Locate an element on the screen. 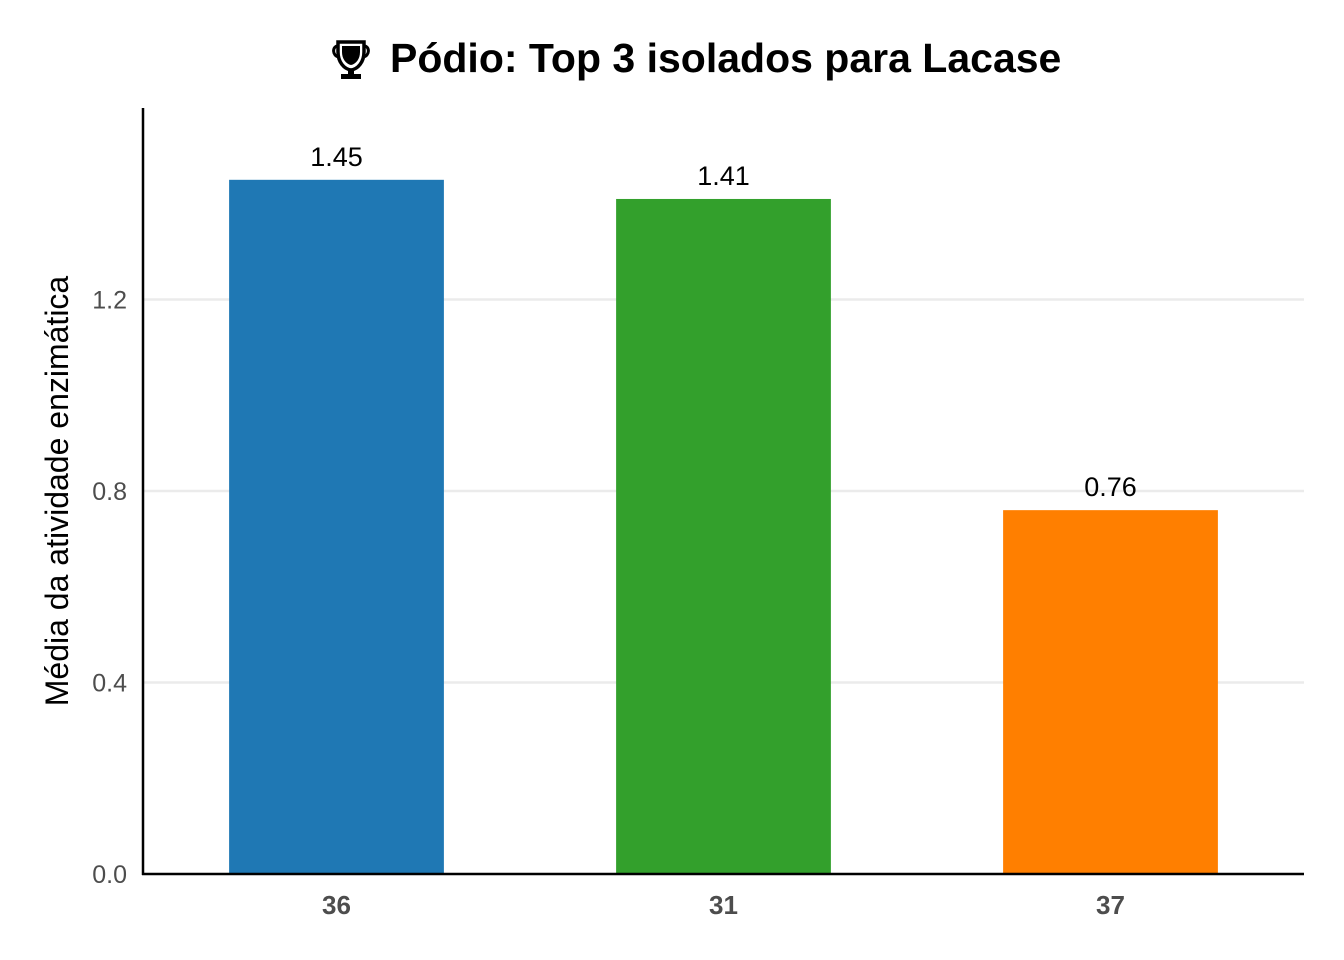 Image resolution: width=1344 pixels, height=960 pixels. x-tick-labels: 36 31 37 is located at coordinates (723, 905).